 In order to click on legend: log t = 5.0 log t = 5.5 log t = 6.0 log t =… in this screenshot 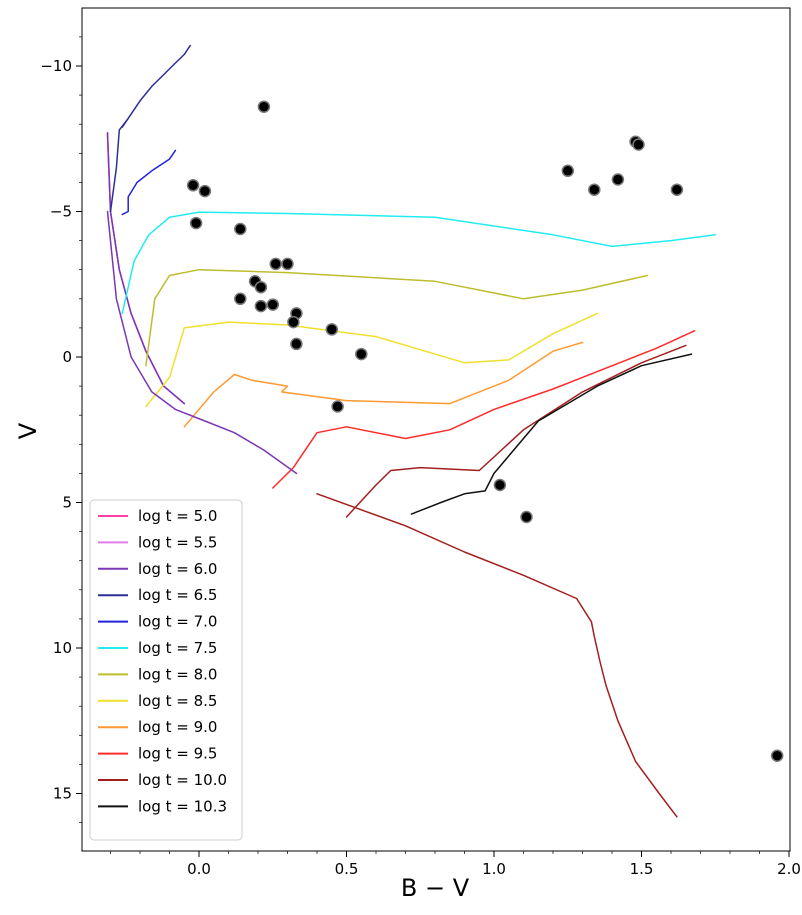, I will do `click(166, 670)`.